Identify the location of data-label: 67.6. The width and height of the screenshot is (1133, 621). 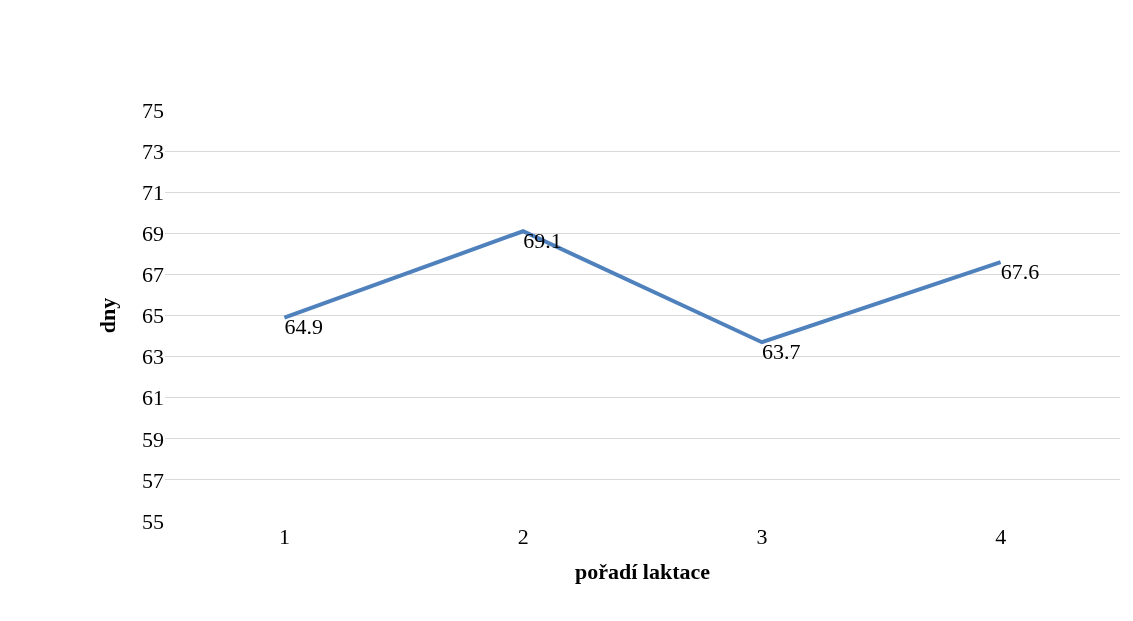
(1020, 271).